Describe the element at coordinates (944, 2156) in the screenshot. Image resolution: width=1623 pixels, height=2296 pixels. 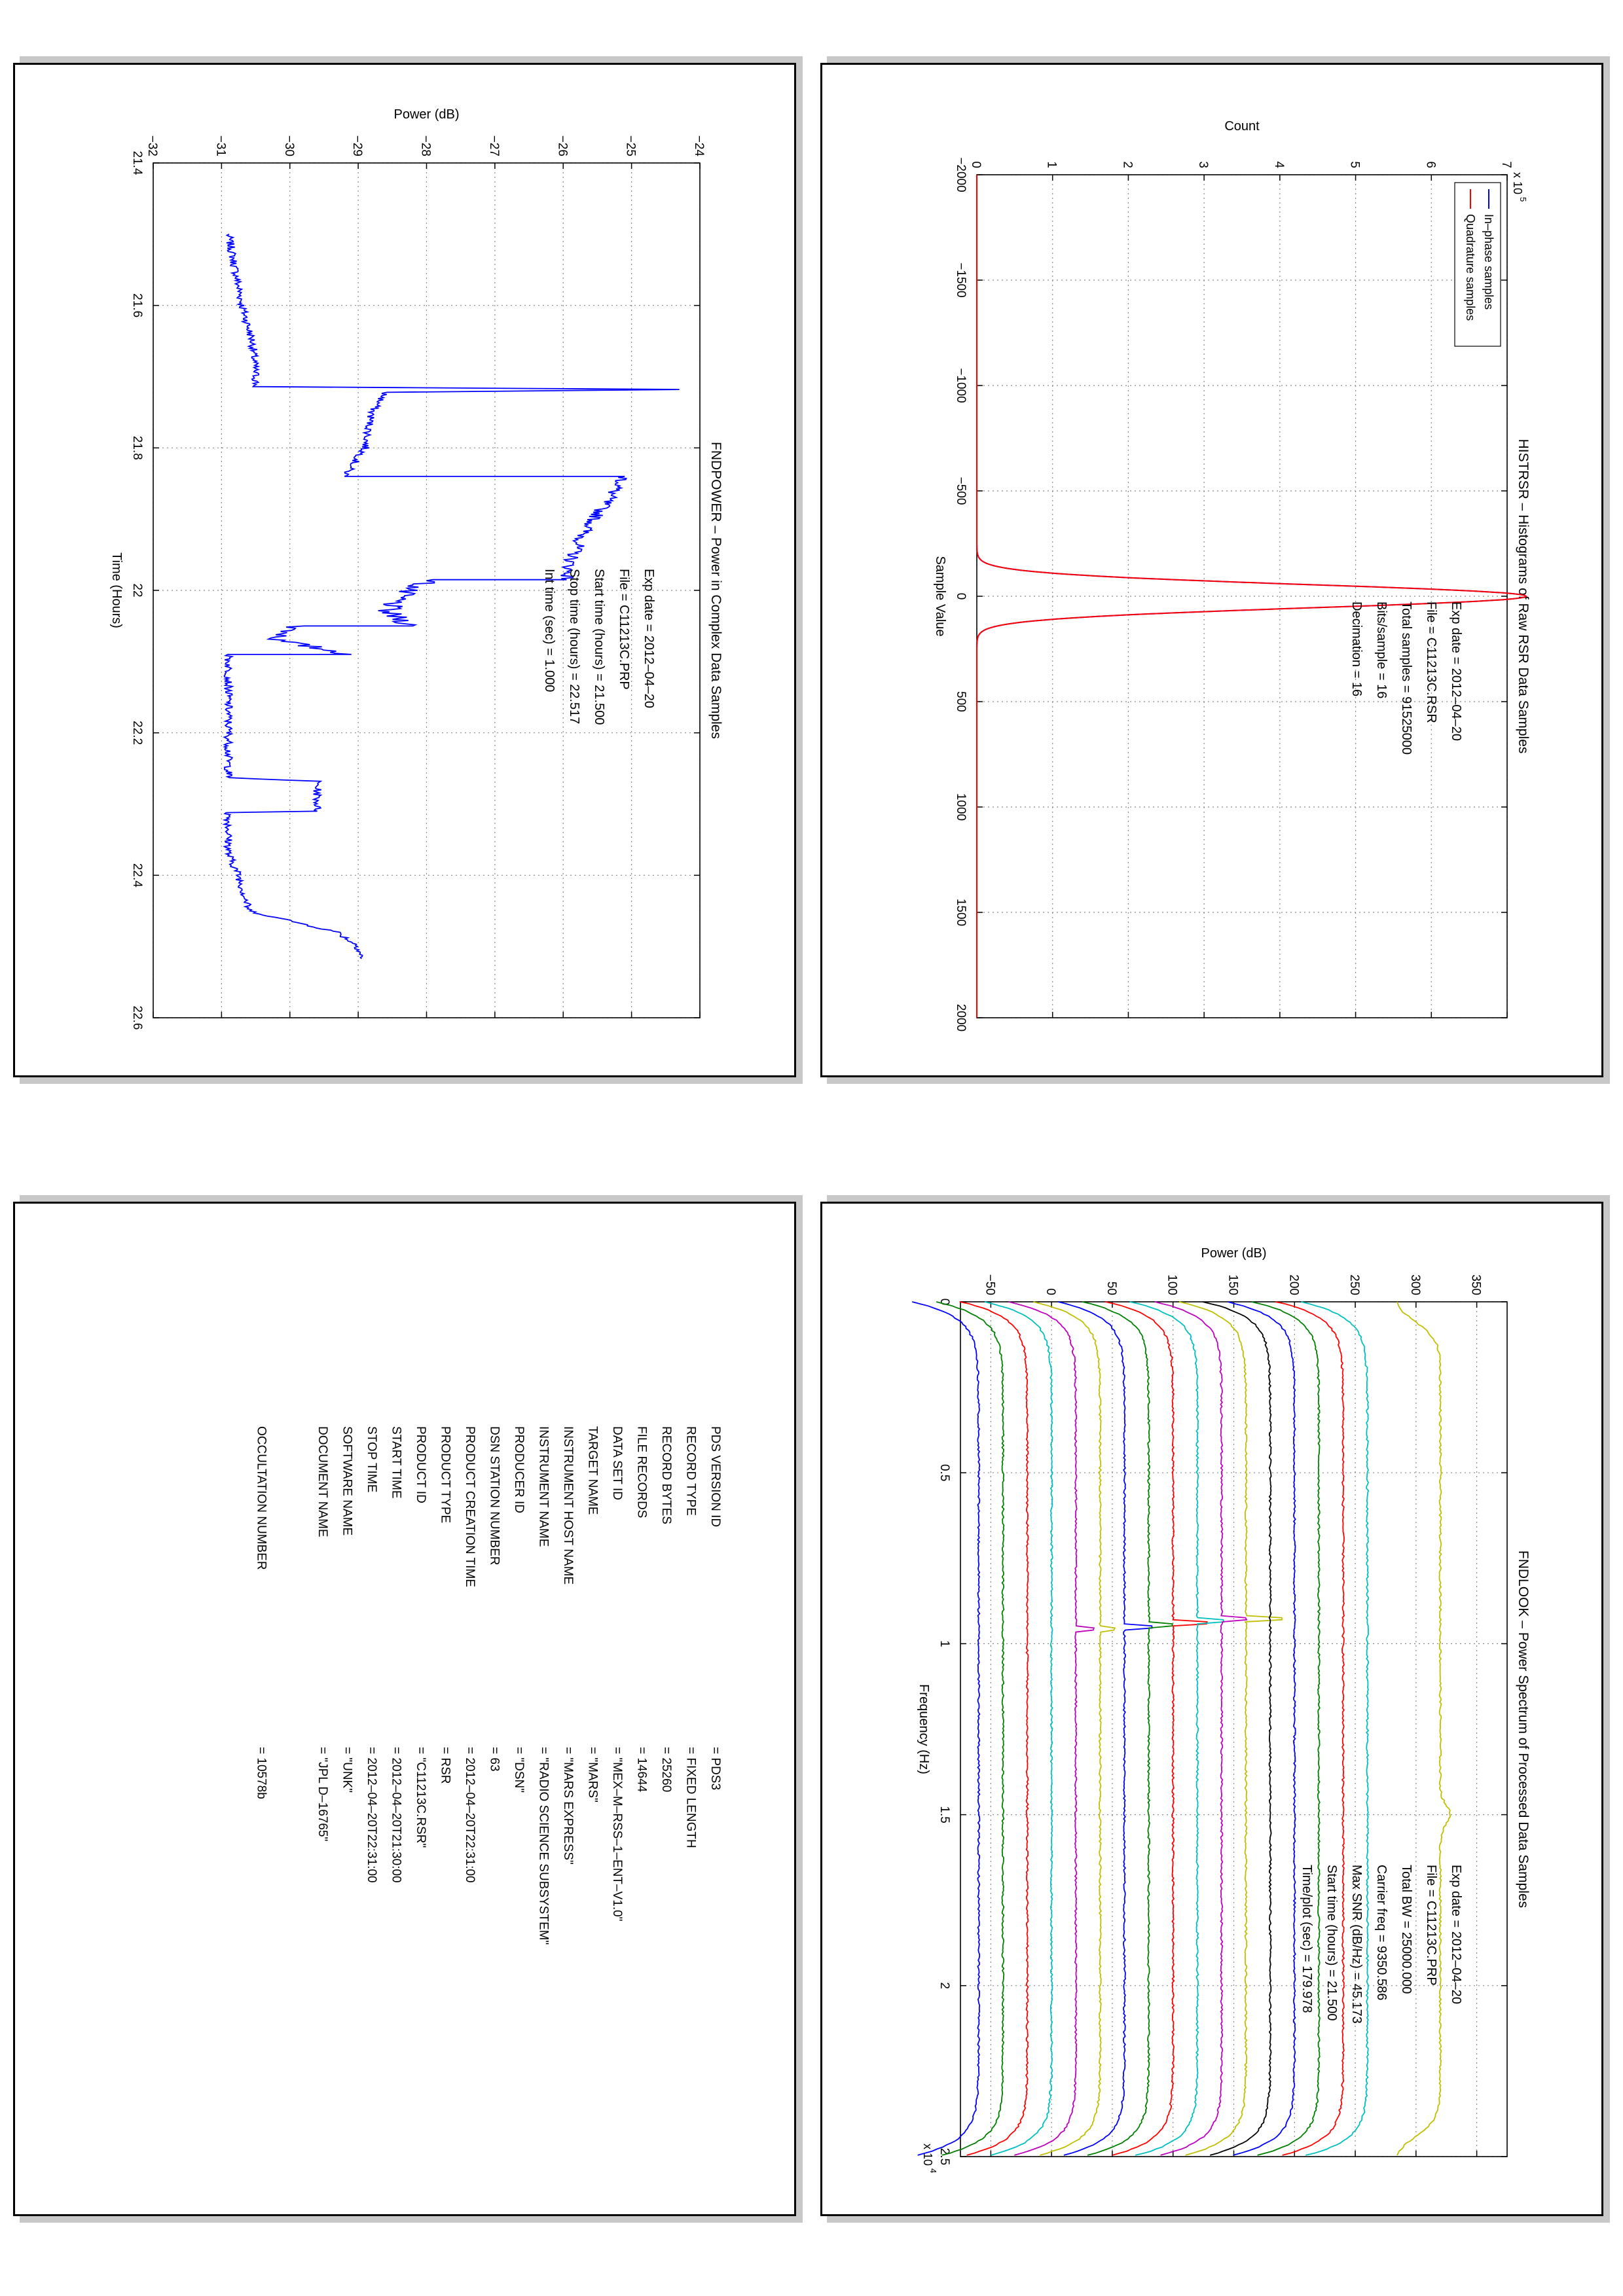
I see `fndlook-x-tick-label: 2.5` at that location.